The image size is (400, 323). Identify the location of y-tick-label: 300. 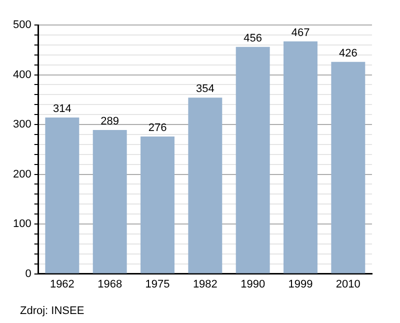
(22, 124).